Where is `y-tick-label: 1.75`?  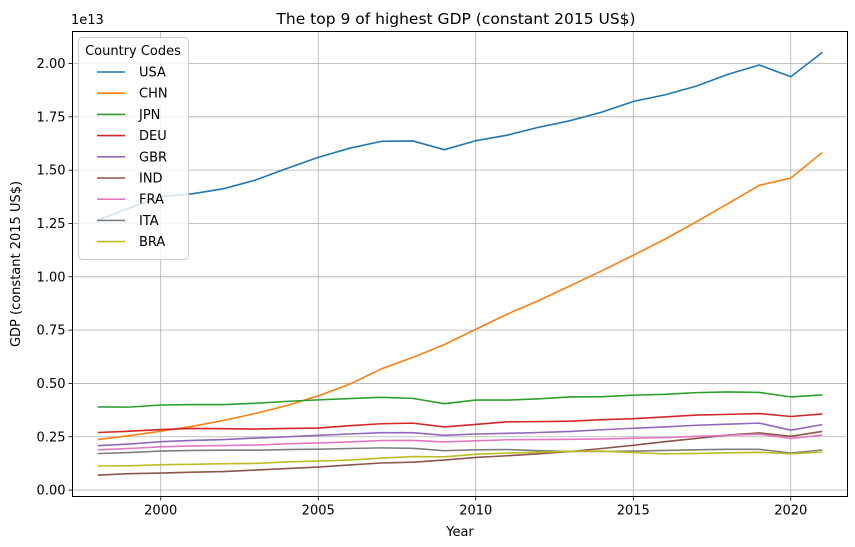
y-tick-label: 1.75 is located at coordinates (51, 117).